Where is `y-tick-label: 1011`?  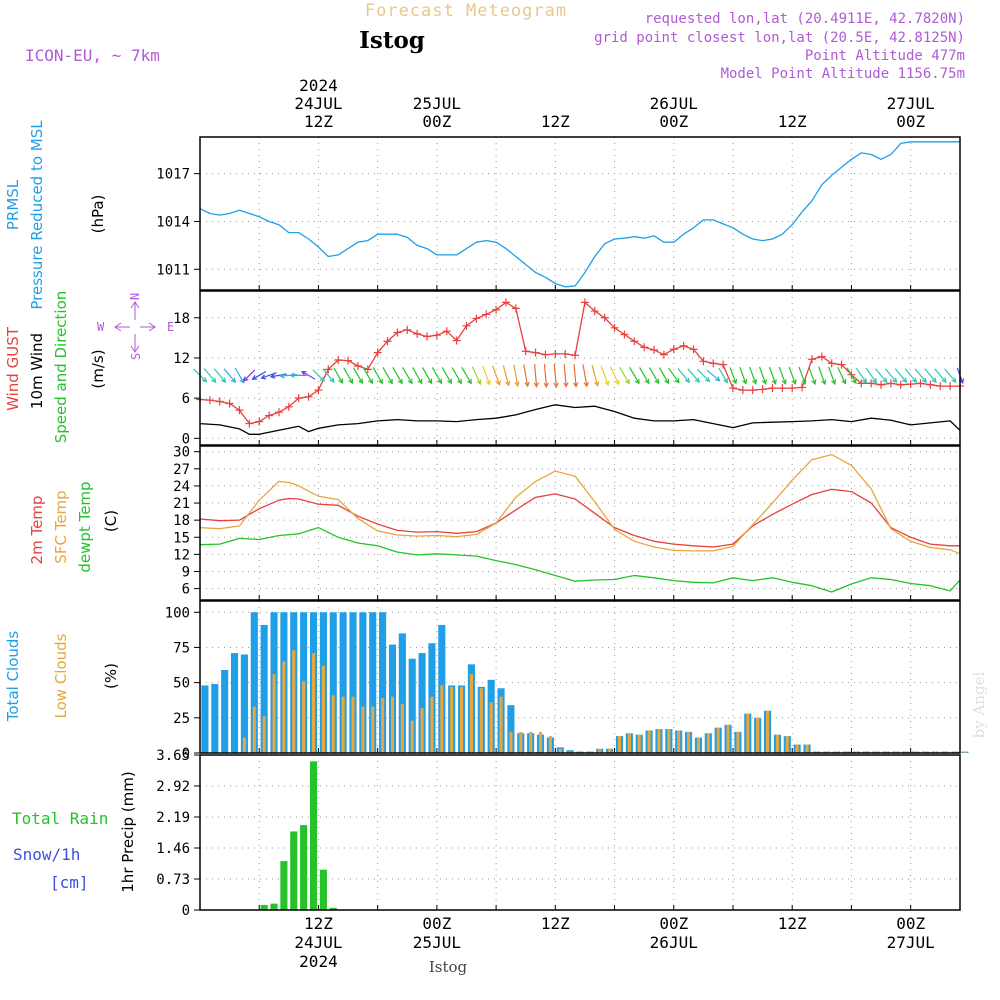 y-tick-label: 1011 is located at coordinates (173, 270).